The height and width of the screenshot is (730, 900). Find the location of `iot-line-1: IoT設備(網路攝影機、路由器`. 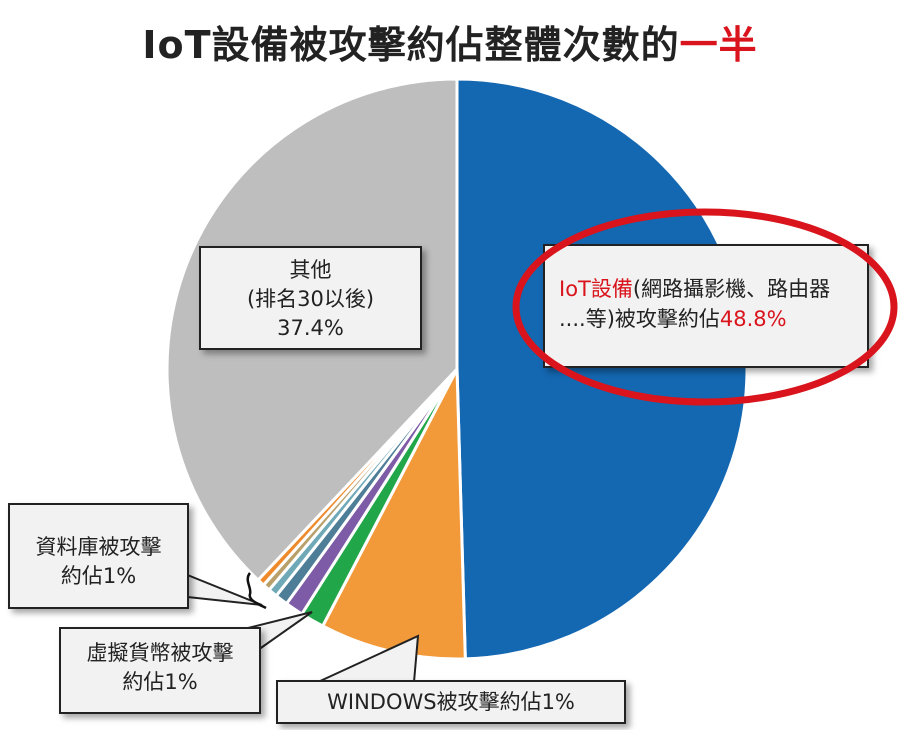

iot-line-1: IoT設備(網路攝影機、路由器 is located at coordinates (713, 289).